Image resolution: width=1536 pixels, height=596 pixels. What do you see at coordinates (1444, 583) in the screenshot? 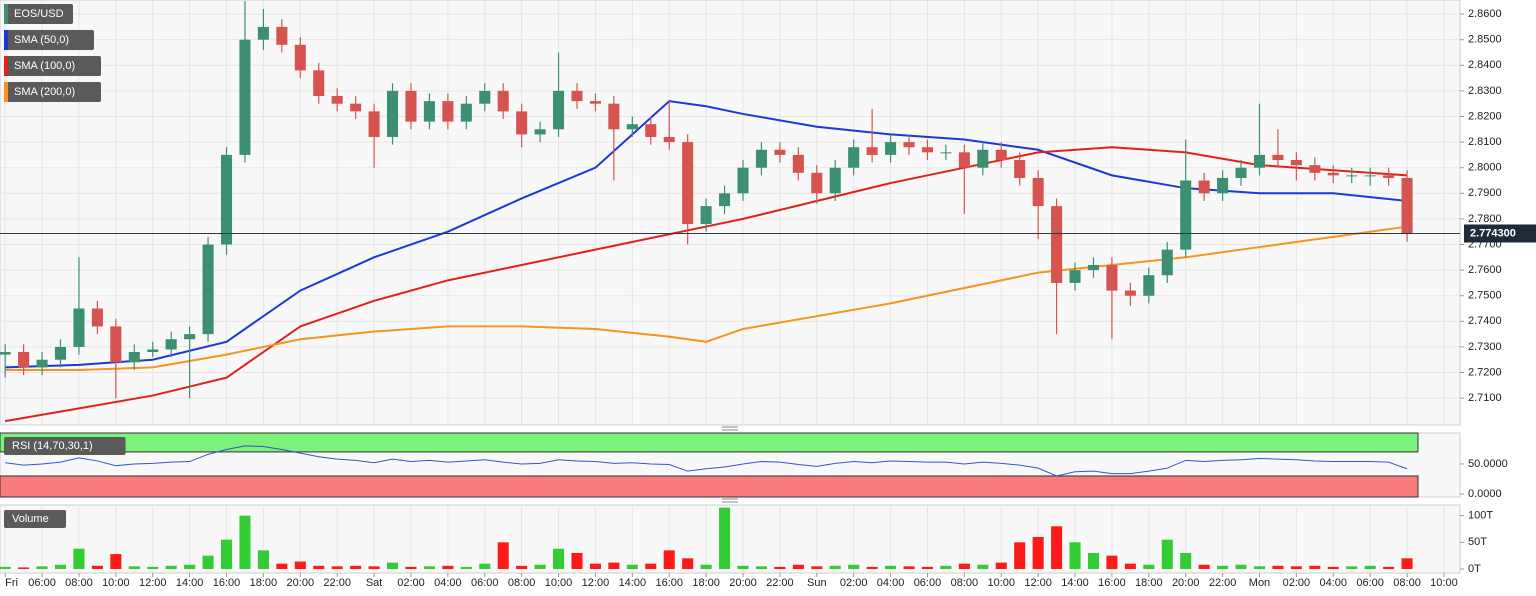
I see `x-tick-label: 10:00` at bounding box center [1444, 583].